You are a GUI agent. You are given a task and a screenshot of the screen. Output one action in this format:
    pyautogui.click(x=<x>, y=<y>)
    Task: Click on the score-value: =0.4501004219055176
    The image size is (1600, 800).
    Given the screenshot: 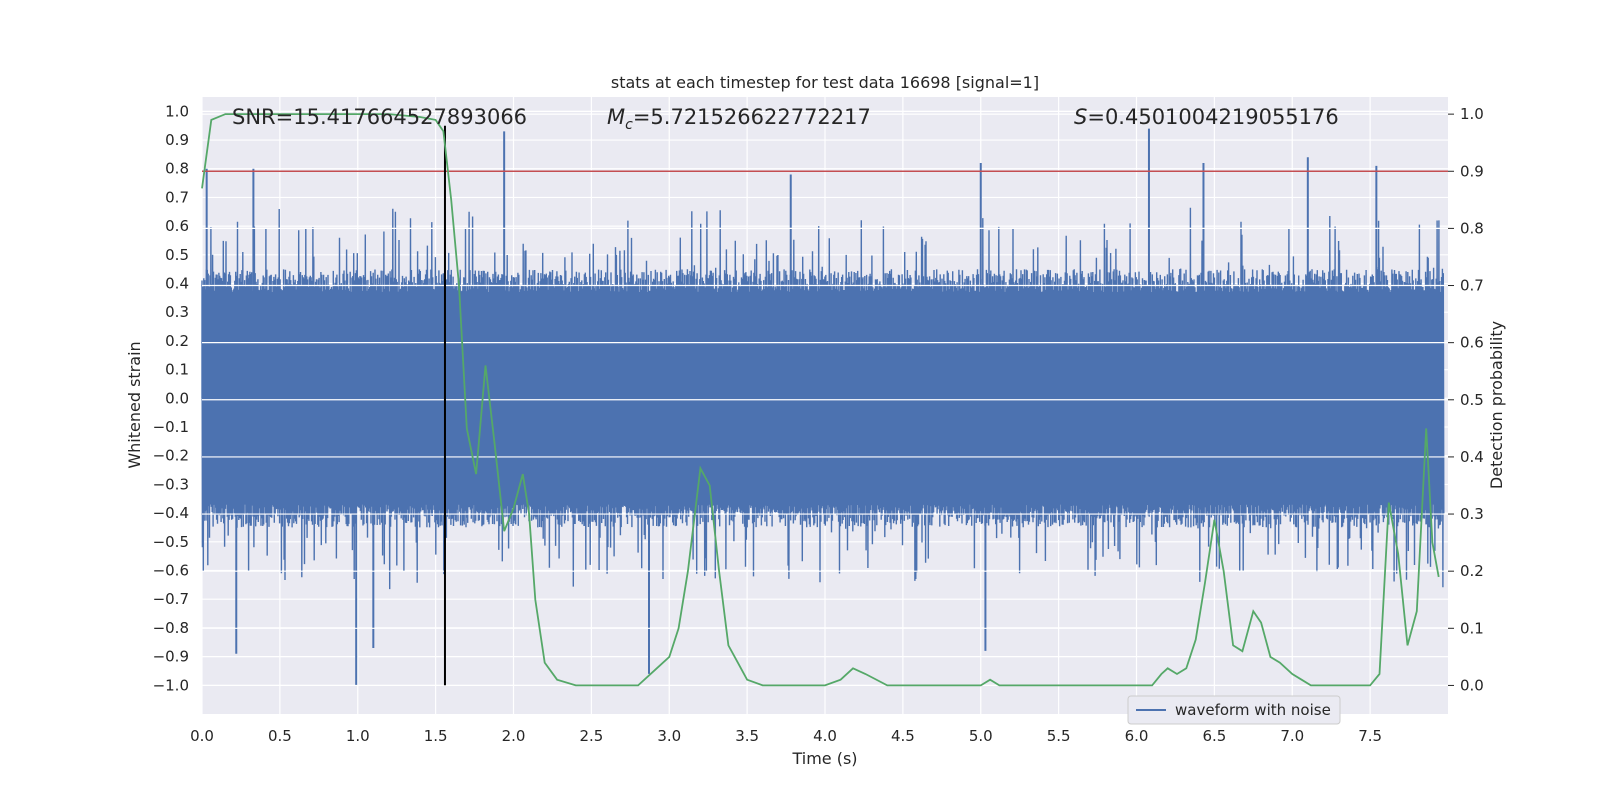 What is the action you would take?
    pyautogui.click(x=1212, y=117)
    